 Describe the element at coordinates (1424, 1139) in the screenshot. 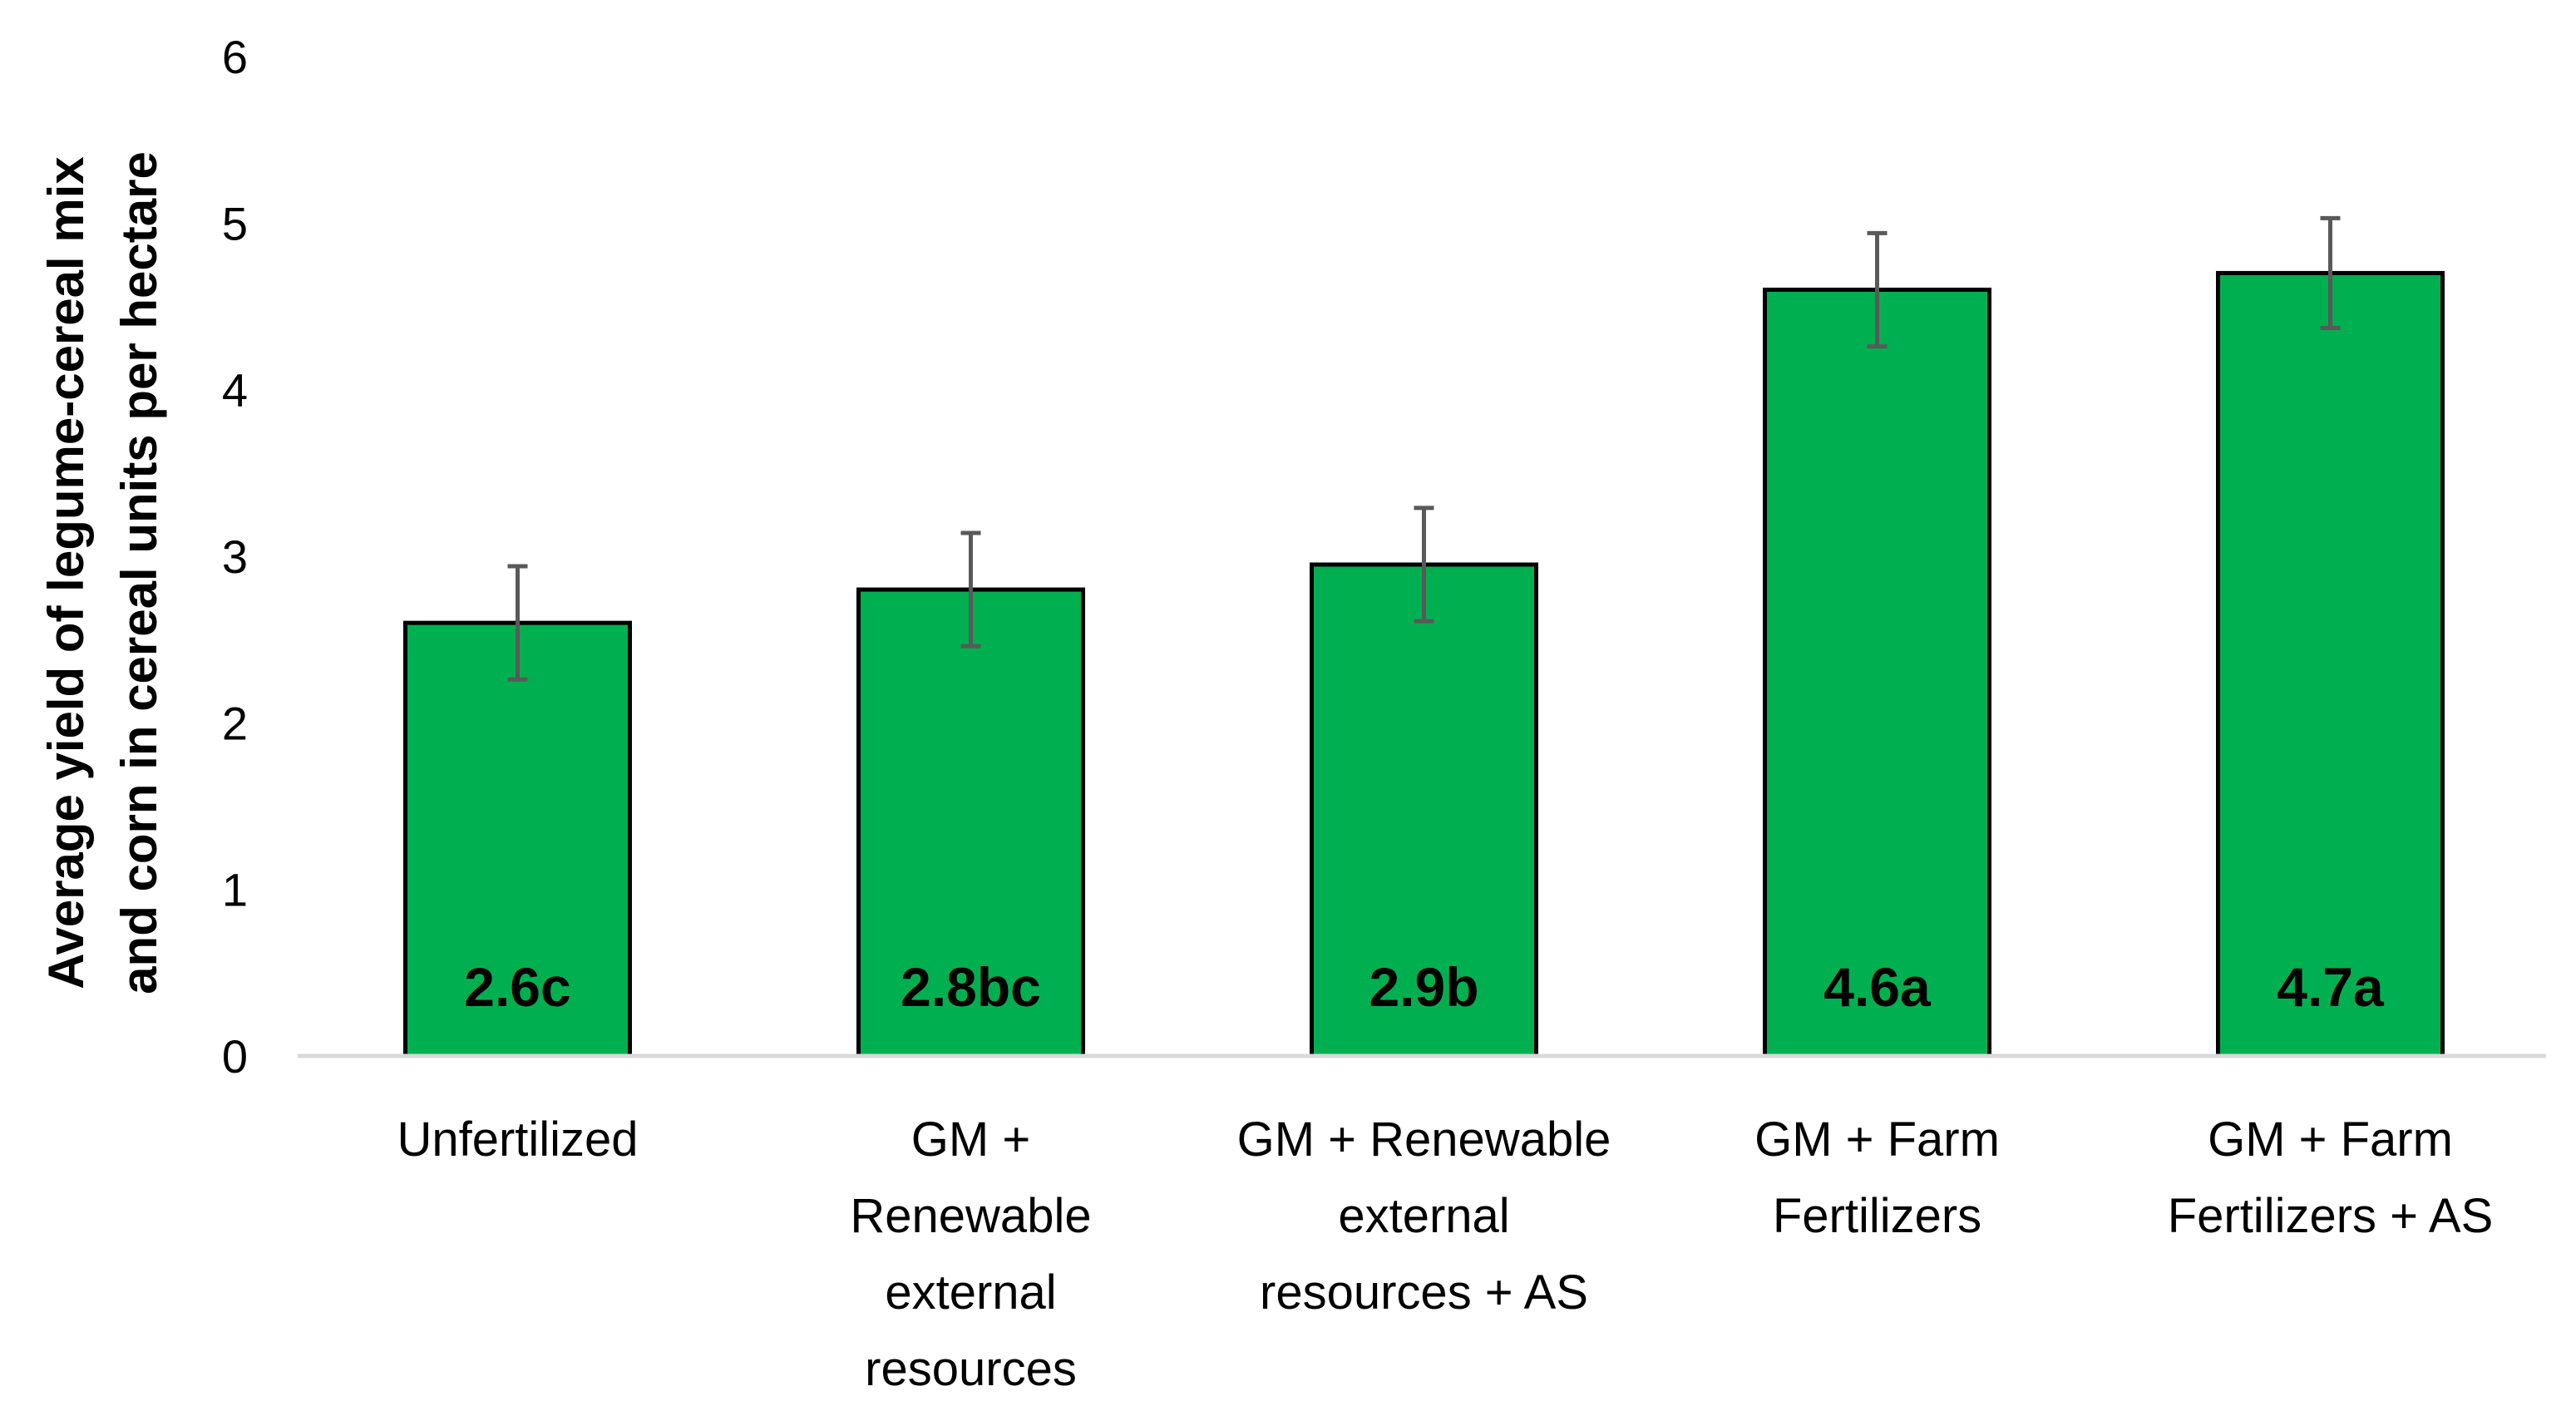

I see `category-label-line: GM + Renewable` at that location.